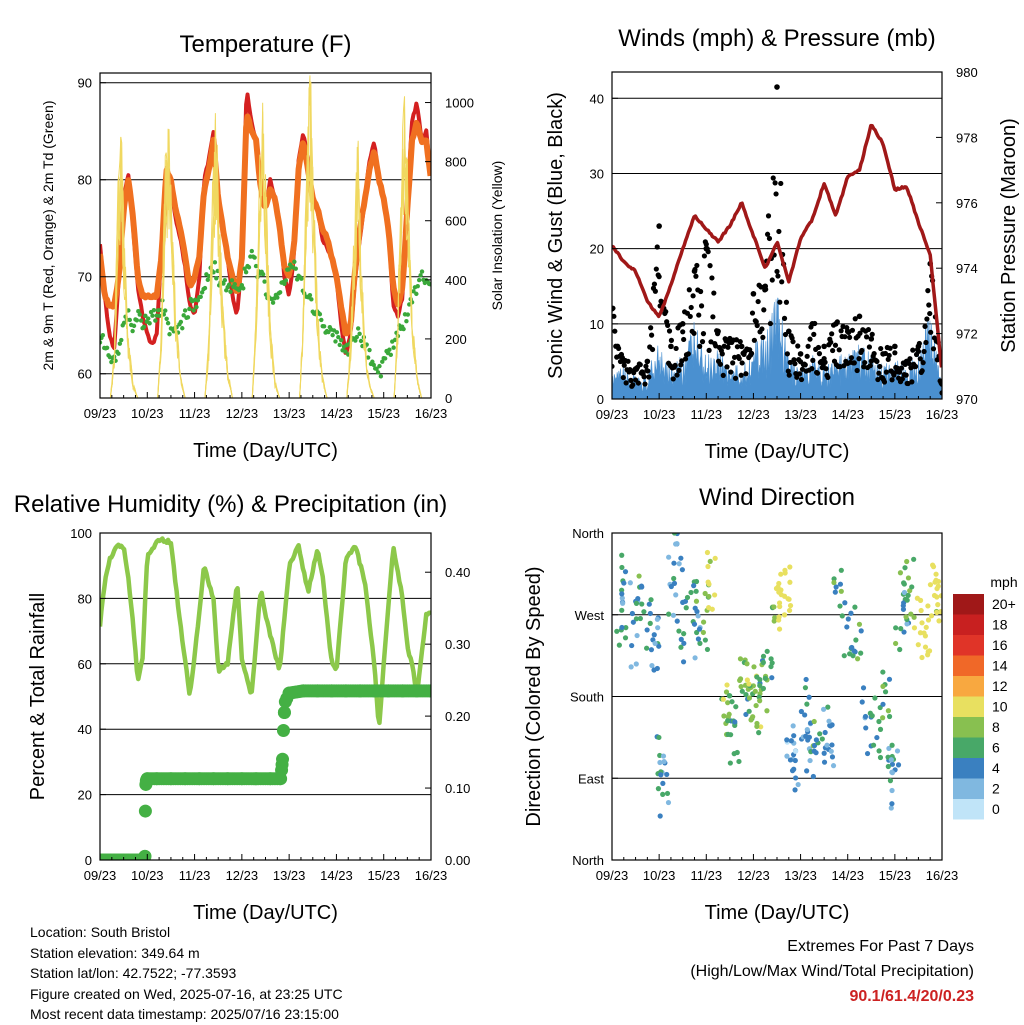 The image size is (1024, 1025). Describe the element at coordinates (996, 809) in the screenshot. I see `colorbar-label: 0` at that location.